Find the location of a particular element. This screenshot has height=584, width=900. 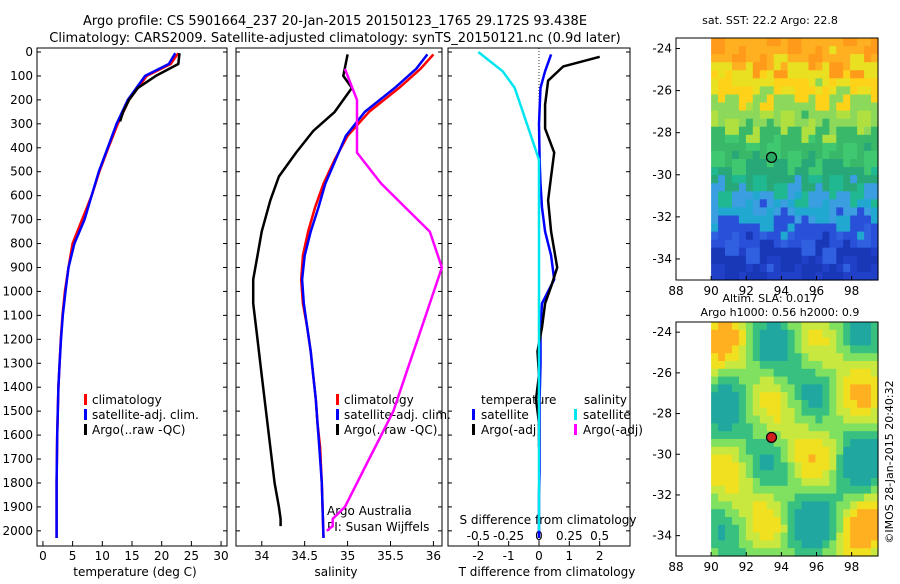

map-x-tick-label: 94 is located at coordinates (781, 567).